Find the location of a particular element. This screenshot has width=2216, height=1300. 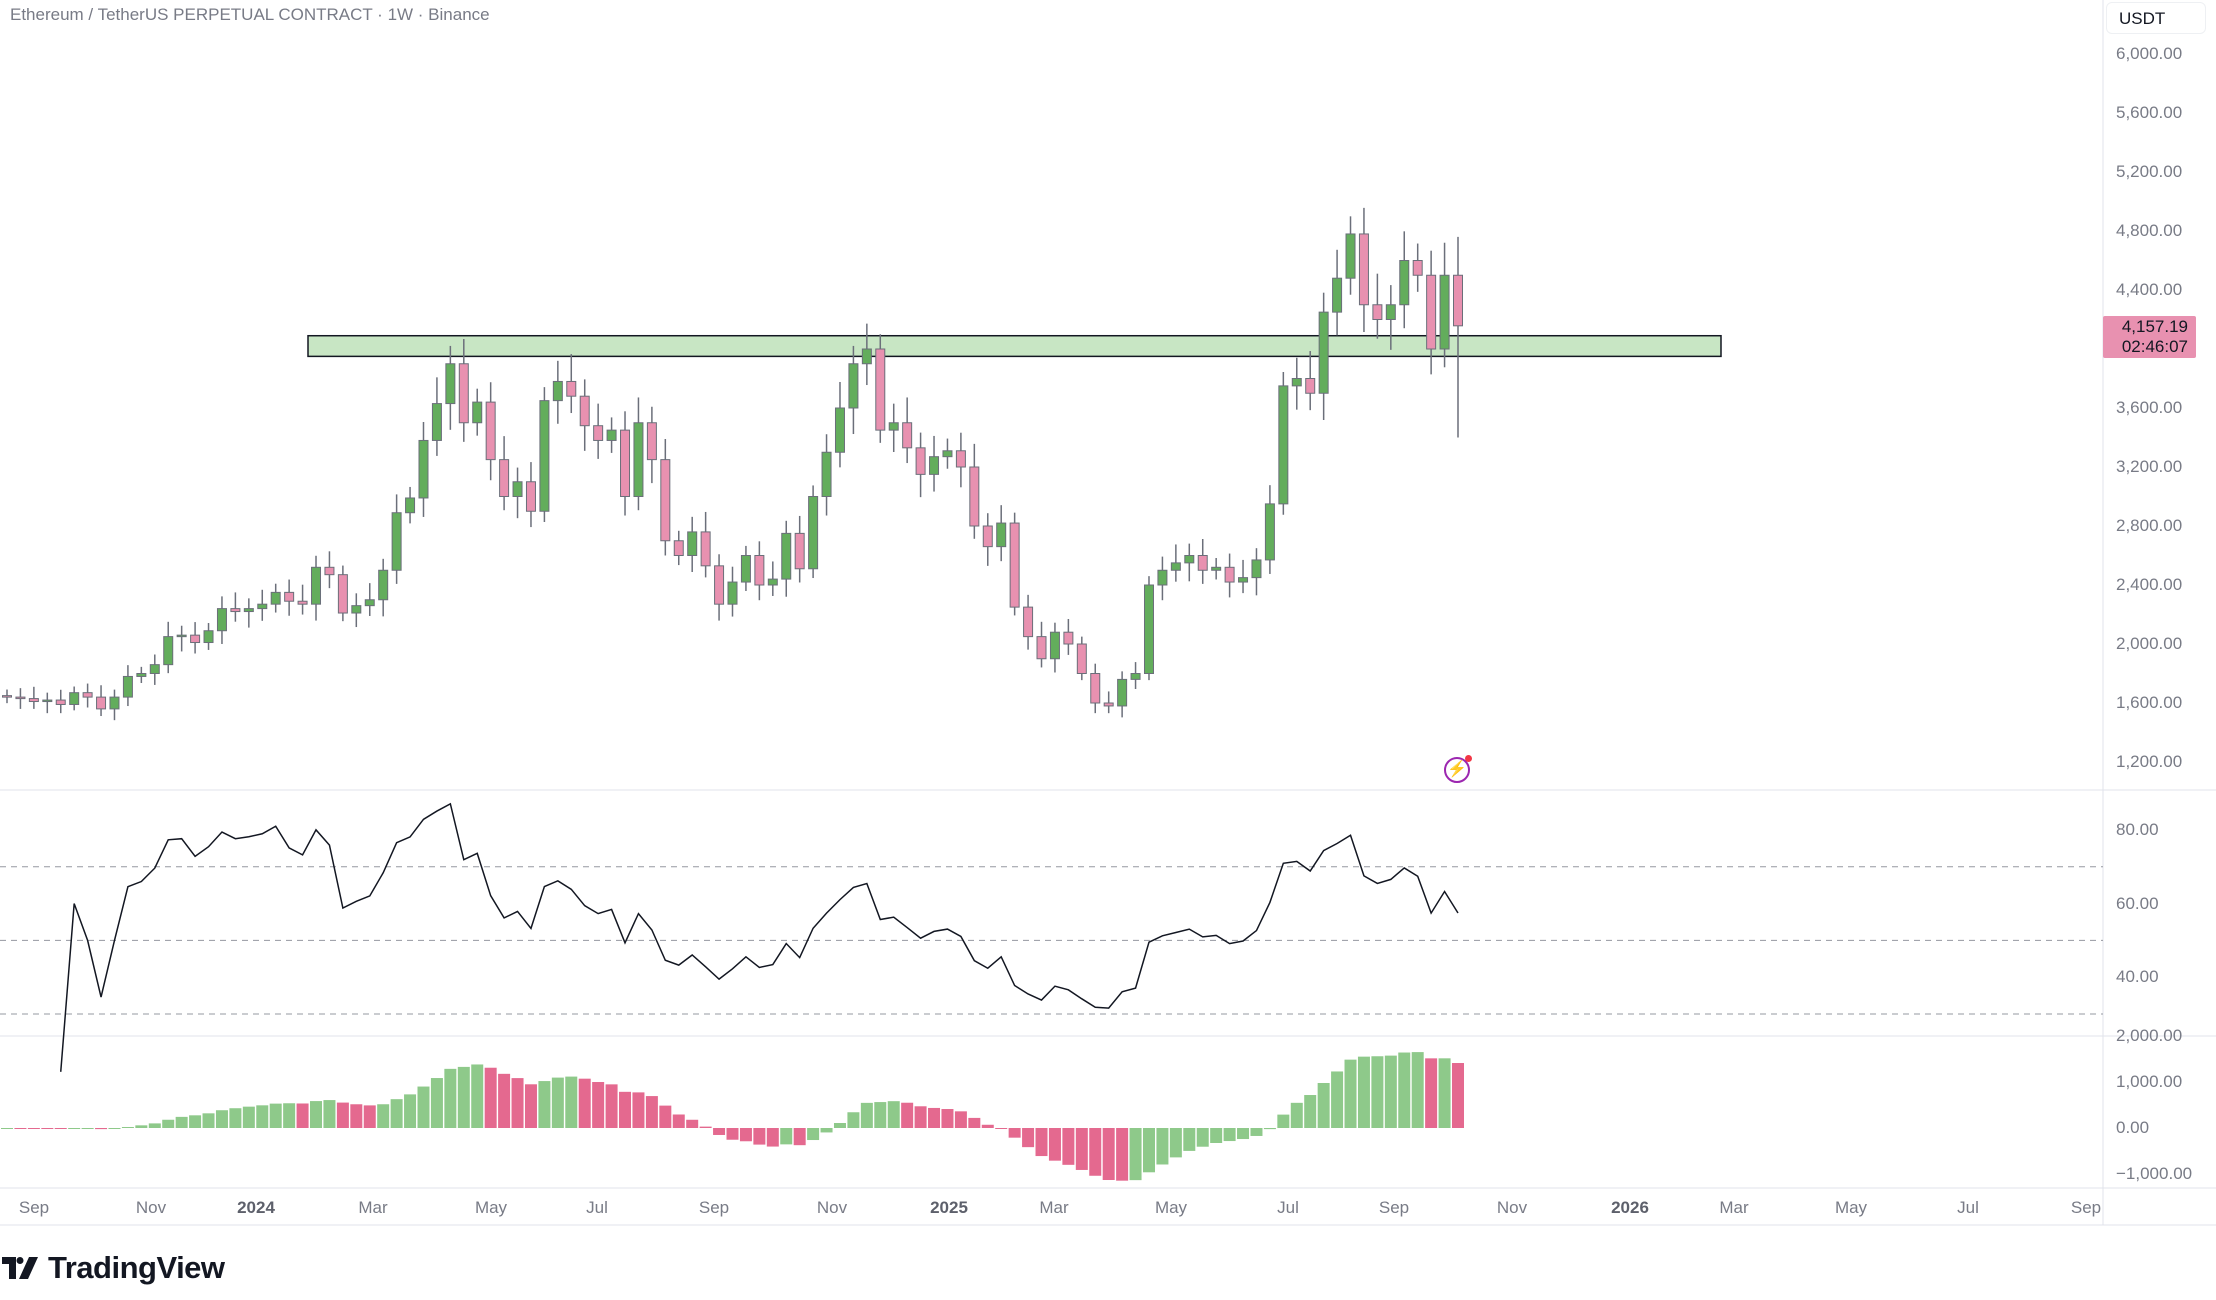

macd-axis-label: −1,000.00 is located at coordinates (2154, 1173).